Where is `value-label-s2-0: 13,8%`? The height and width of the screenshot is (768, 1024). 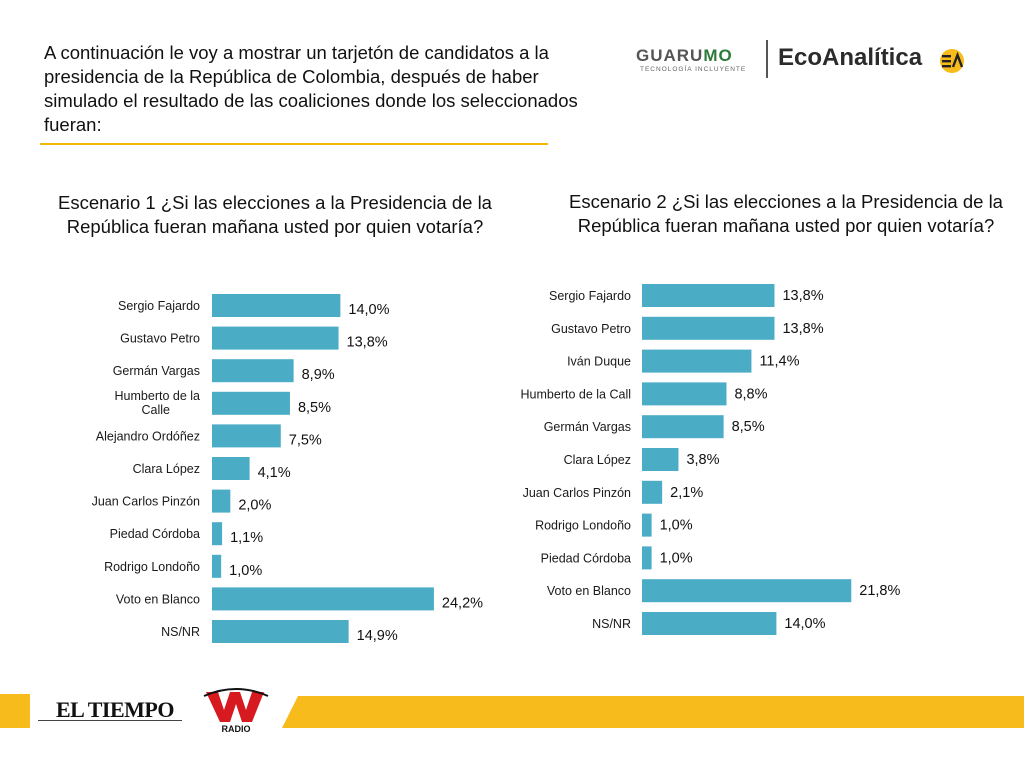 value-label-s2-0: 13,8% is located at coordinates (802, 296).